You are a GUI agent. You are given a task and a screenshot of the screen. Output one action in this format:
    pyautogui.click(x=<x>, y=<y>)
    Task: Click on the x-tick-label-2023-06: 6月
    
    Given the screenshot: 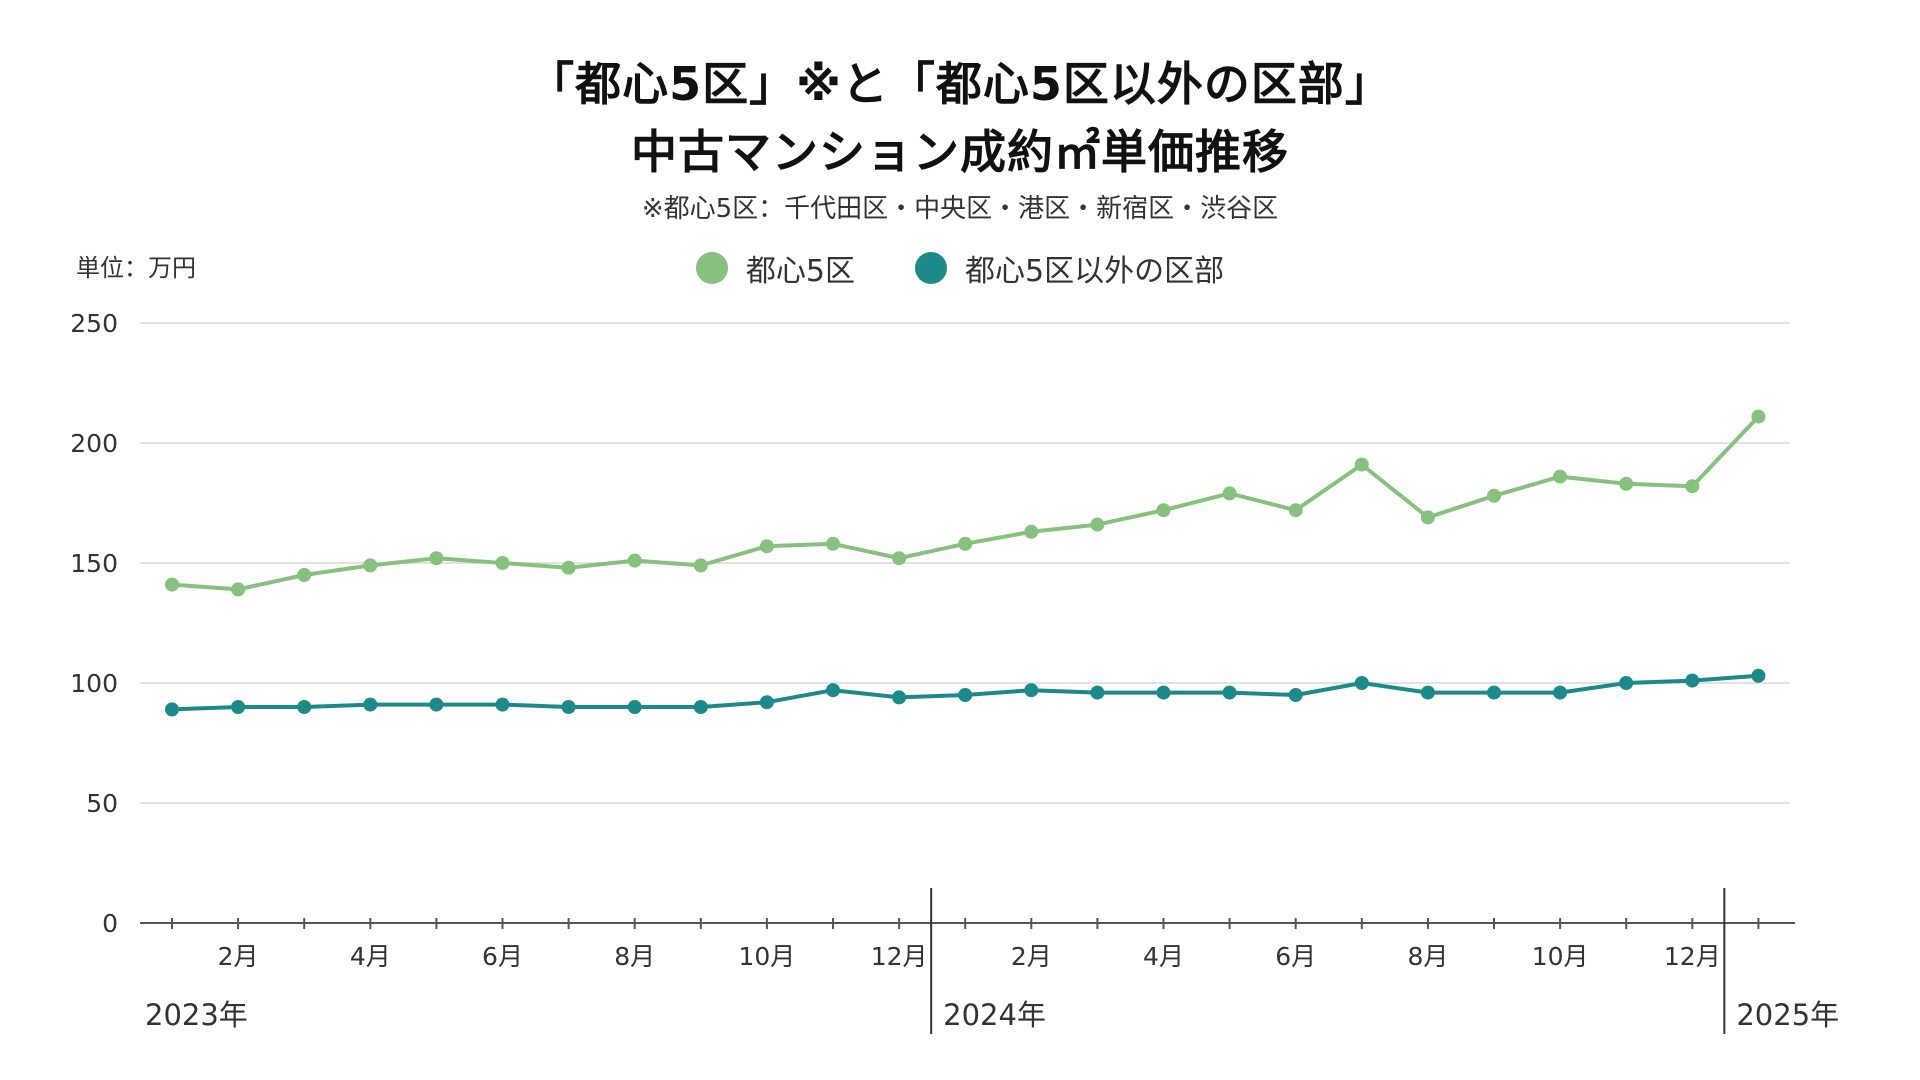 What is the action you would take?
    pyautogui.click(x=502, y=956)
    